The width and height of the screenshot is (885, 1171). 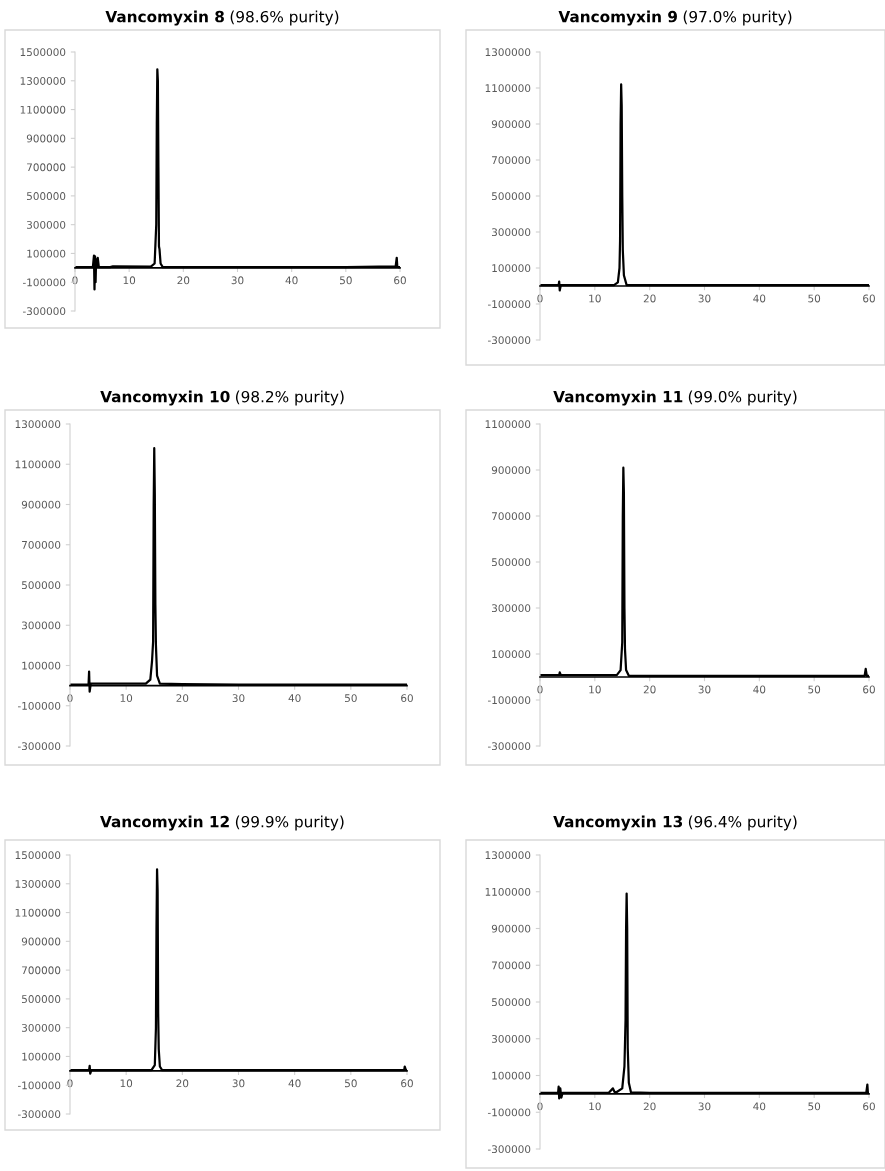 What do you see at coordinates (737, 18) in the screenshot?
I see `chart-subtitle: (97.0% purity)` at bounding box center [737, 18].